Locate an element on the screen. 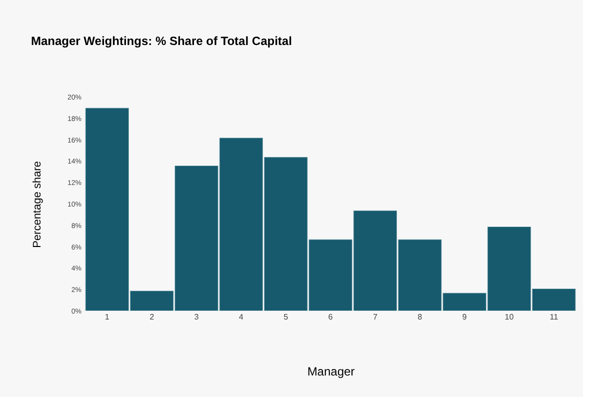 This screenshot has width=615, height=414. x-axis-title: Manager is located at coordinates (331, 371).